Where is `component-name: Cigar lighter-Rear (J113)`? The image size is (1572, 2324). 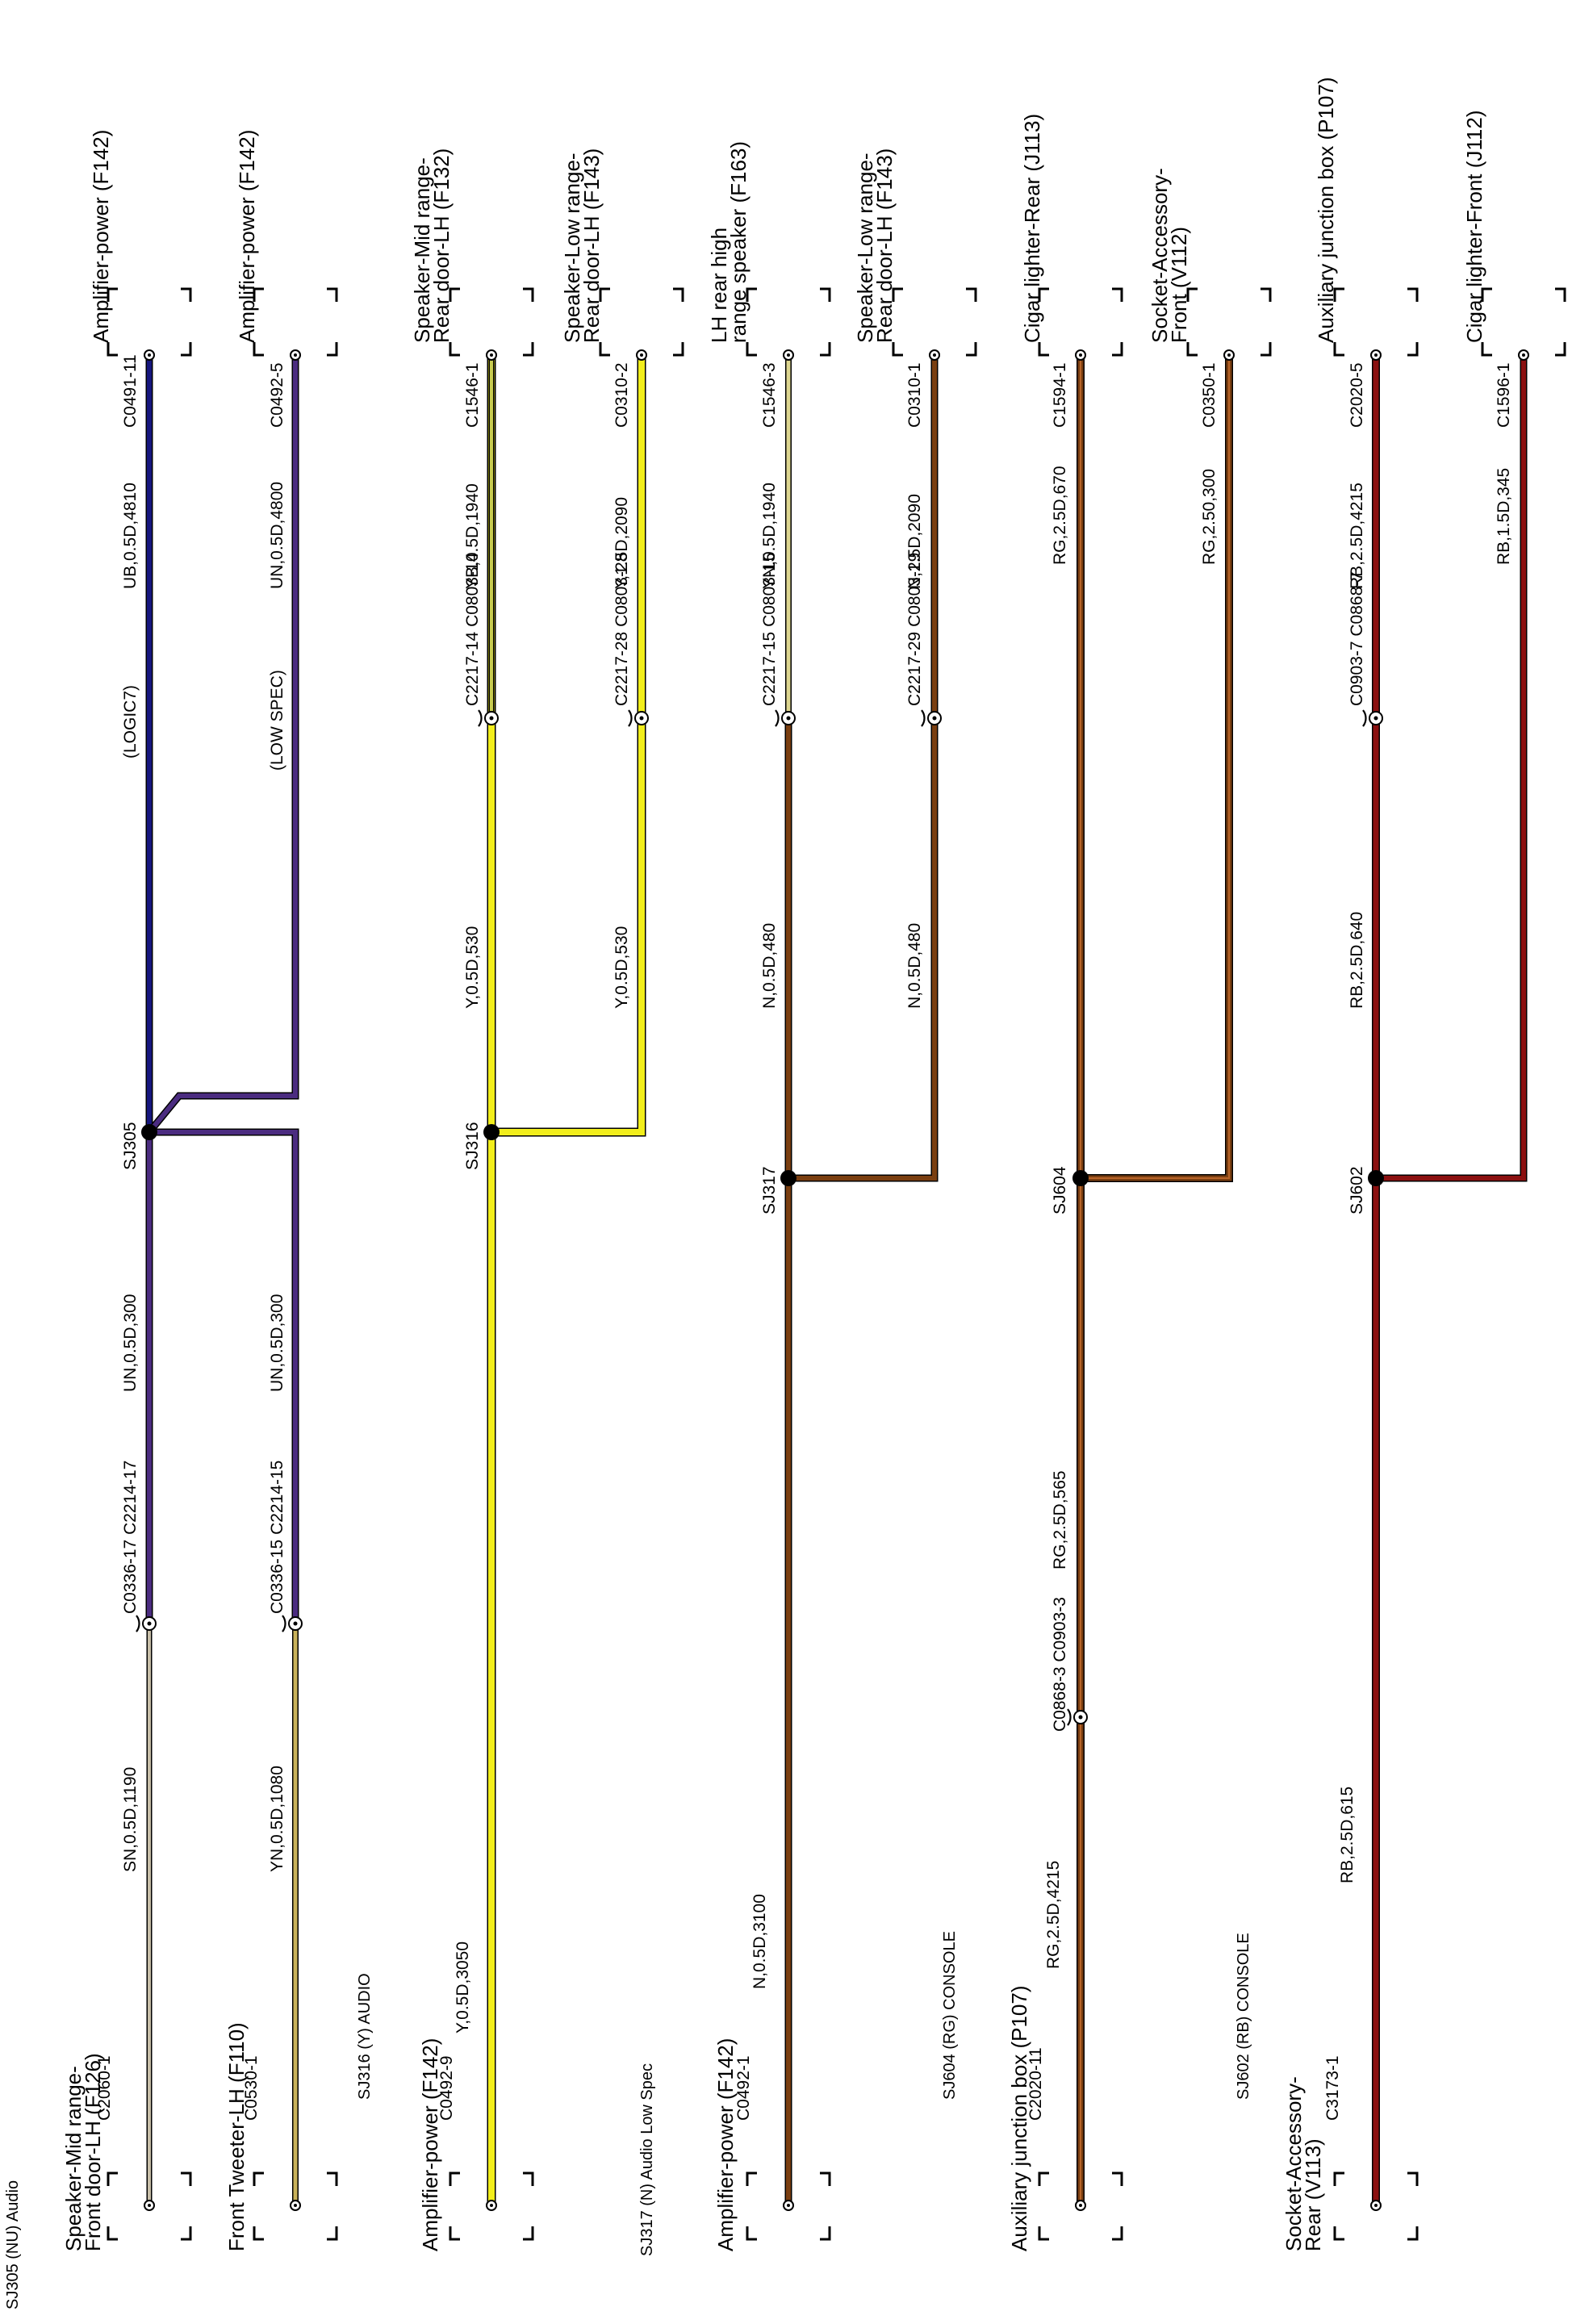
component-name: Cigar lighter-Rear (J113) is located at coordinates (1032, 228).